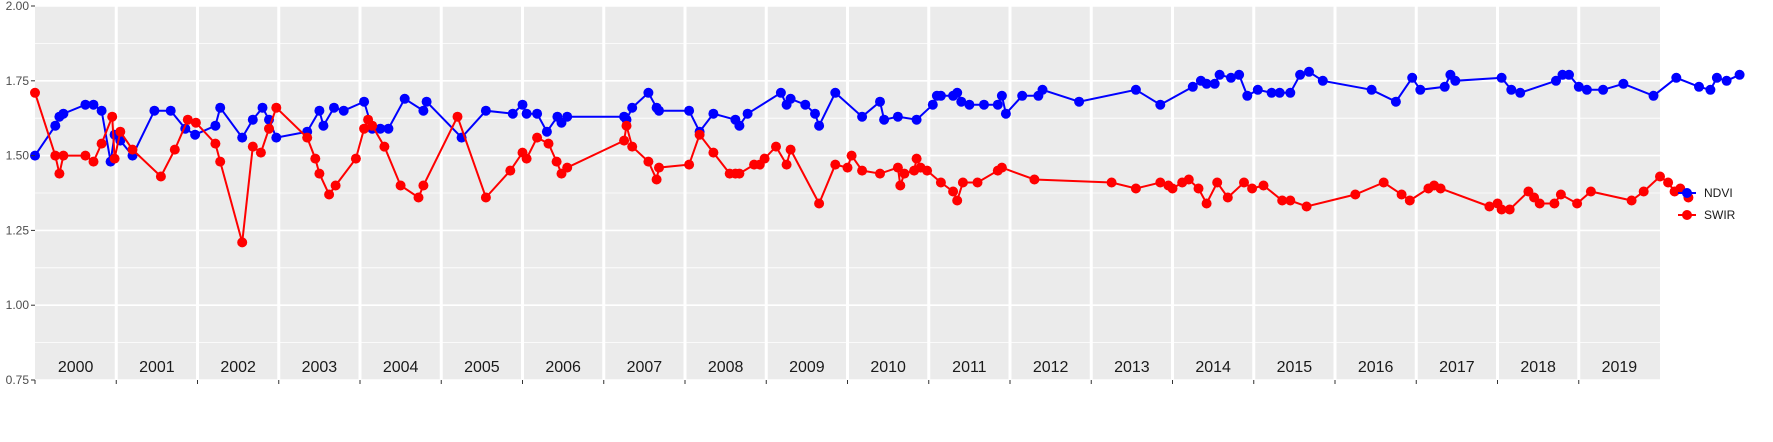 Image resolution: width=1773 pixels, height=442 pixels. Describe the element at coordinates (888, 367) in the screenshot. I see `year-label: 2010` at that location.